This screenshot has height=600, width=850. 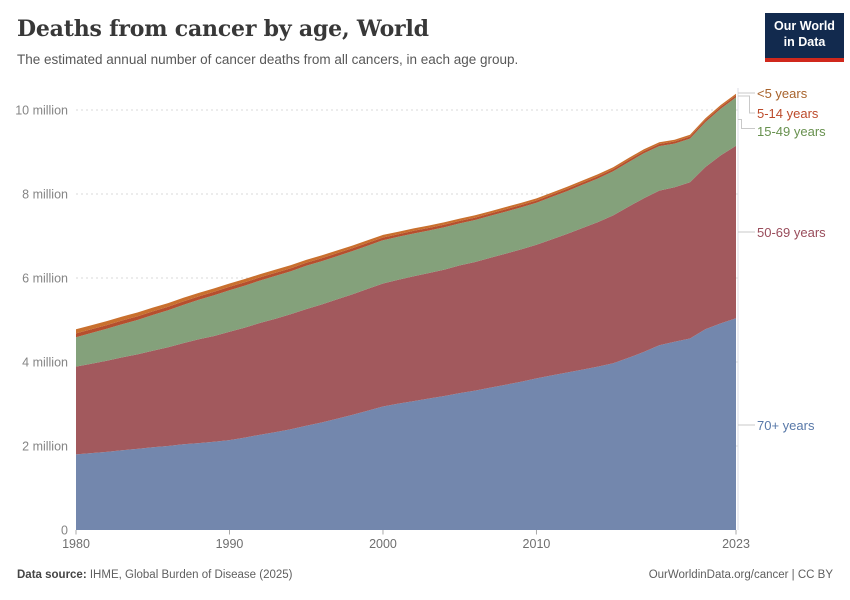 What do you see at coordinates (383, 544) in the screenshot?
I see `x-axis-tick-label: 2000` at bounding box center [383, 544].